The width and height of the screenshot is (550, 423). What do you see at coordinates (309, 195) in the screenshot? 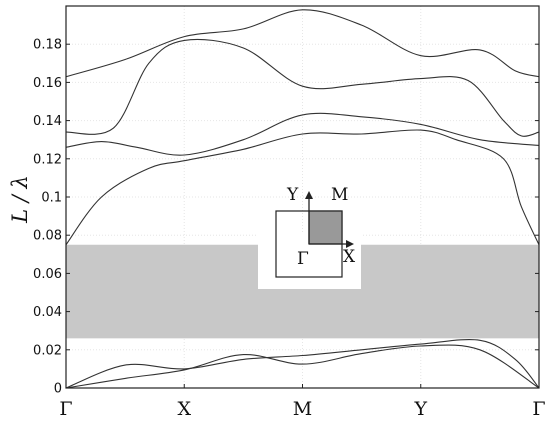
I see `inset-y-arrowhead` at bounding box center [309, 195].